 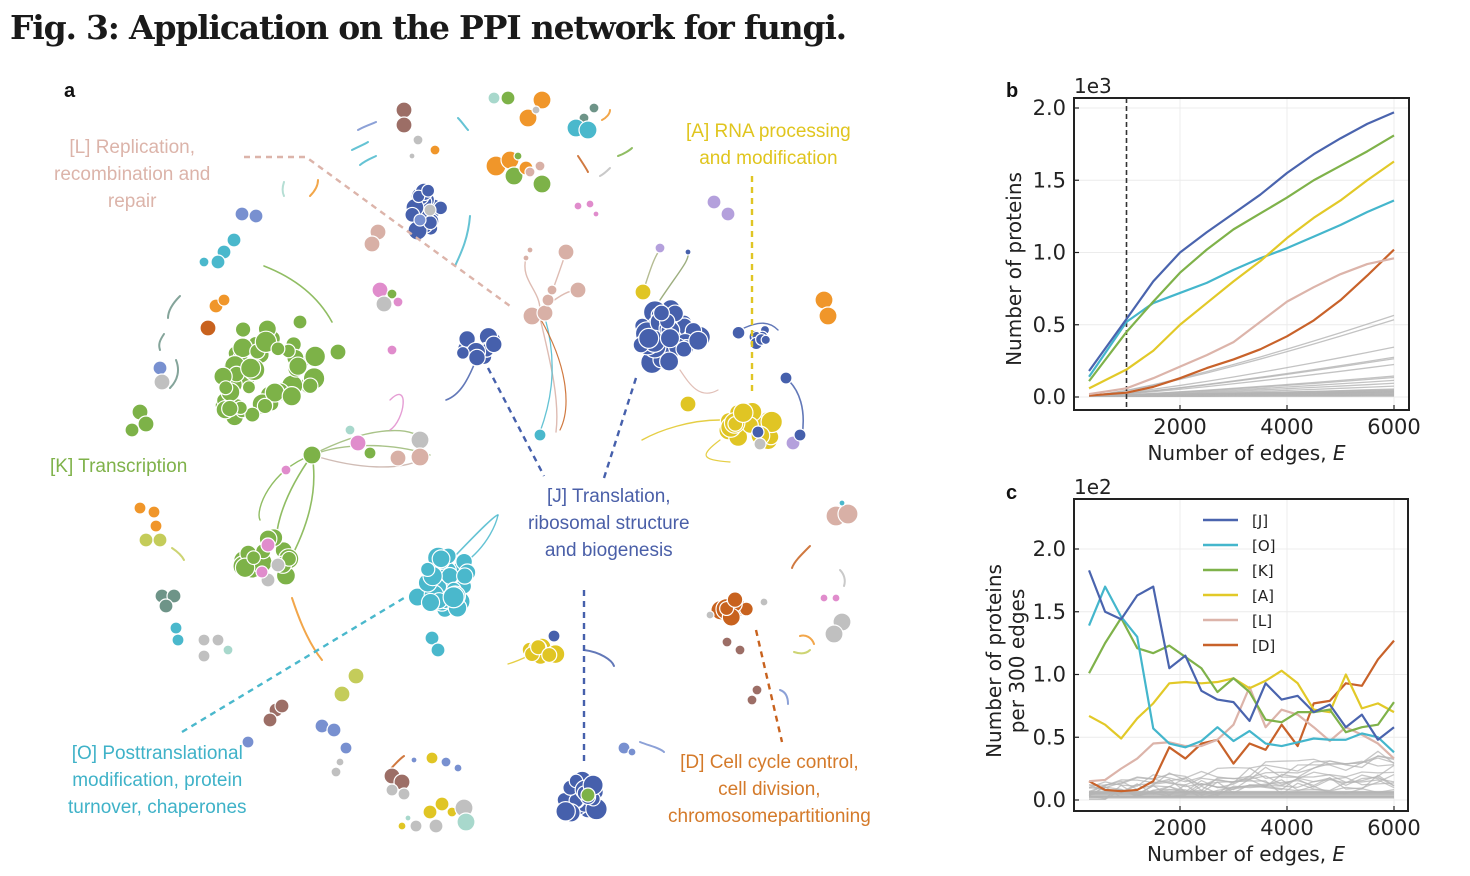 I want to click on label-line: and modification, so click(x=768, y=158).